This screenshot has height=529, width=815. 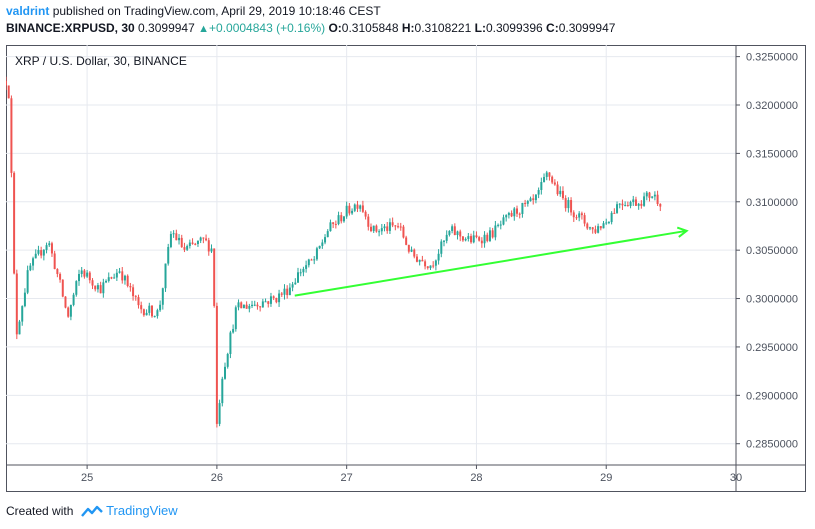 What do you see at coordinates (772, 348) in the screenshot?
I see `y-tick-label: 0.2950000` at bounding box center [772, 348].